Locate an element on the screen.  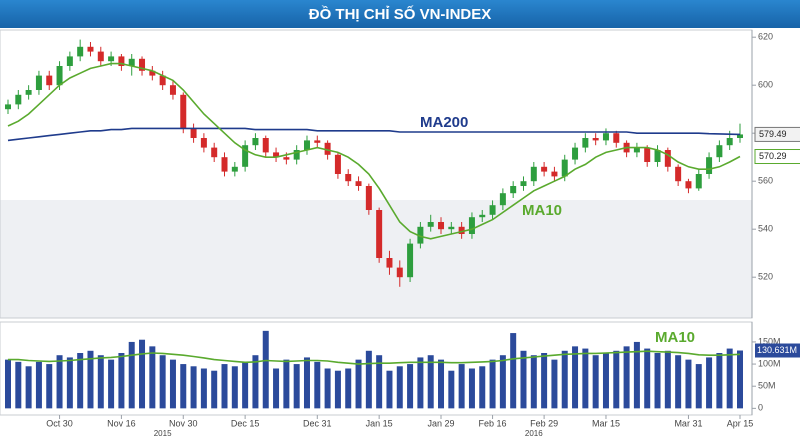
y-tick-label: 520 is located at coordinates (765, 277).